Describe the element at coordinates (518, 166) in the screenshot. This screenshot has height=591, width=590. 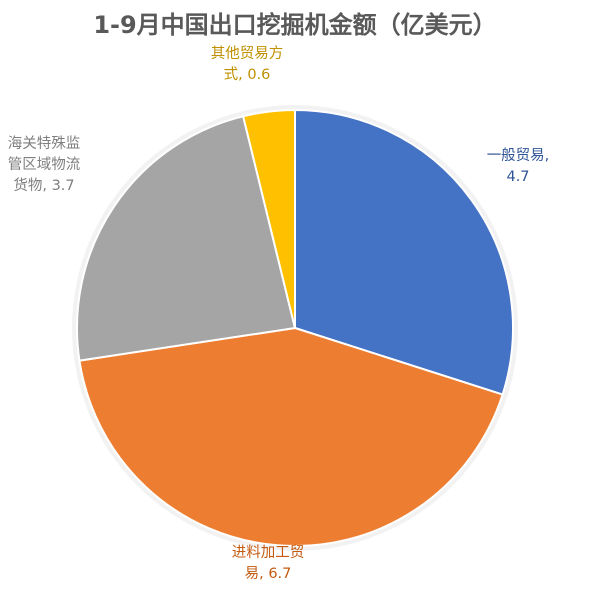
I see `data-label-1: 一般贸易, 4.7` at that location.